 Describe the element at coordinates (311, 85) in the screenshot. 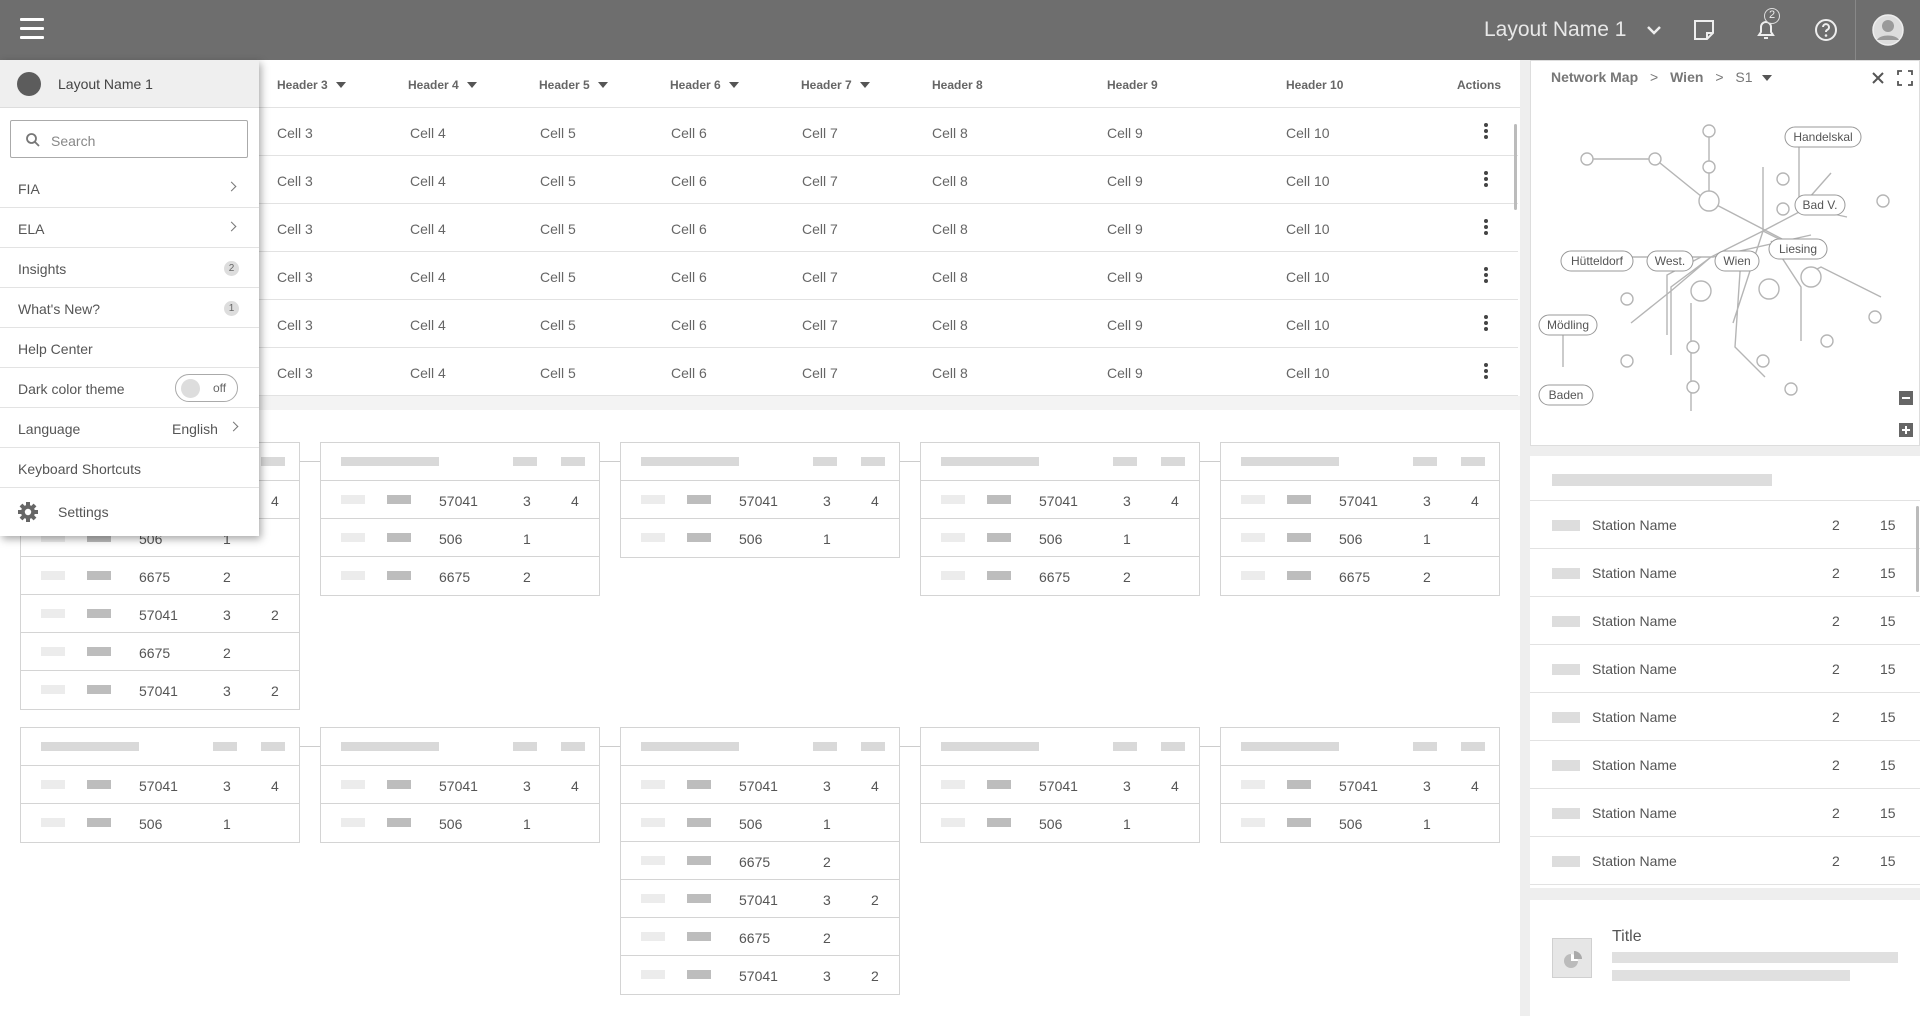

I see `header-3: Header 3` at that location.